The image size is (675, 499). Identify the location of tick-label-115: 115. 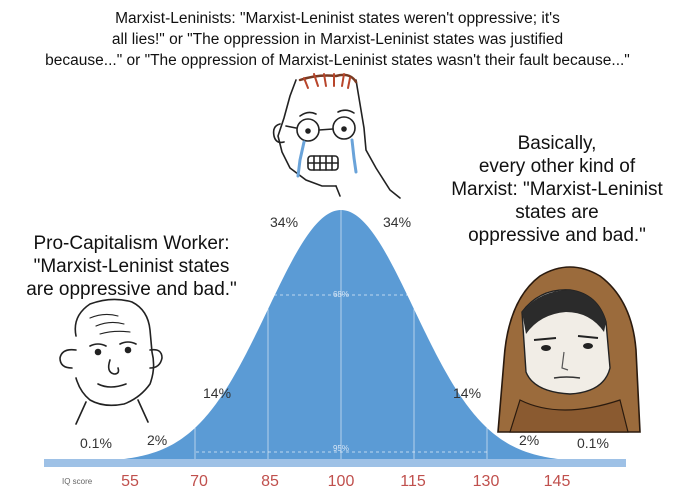
(413, 481).